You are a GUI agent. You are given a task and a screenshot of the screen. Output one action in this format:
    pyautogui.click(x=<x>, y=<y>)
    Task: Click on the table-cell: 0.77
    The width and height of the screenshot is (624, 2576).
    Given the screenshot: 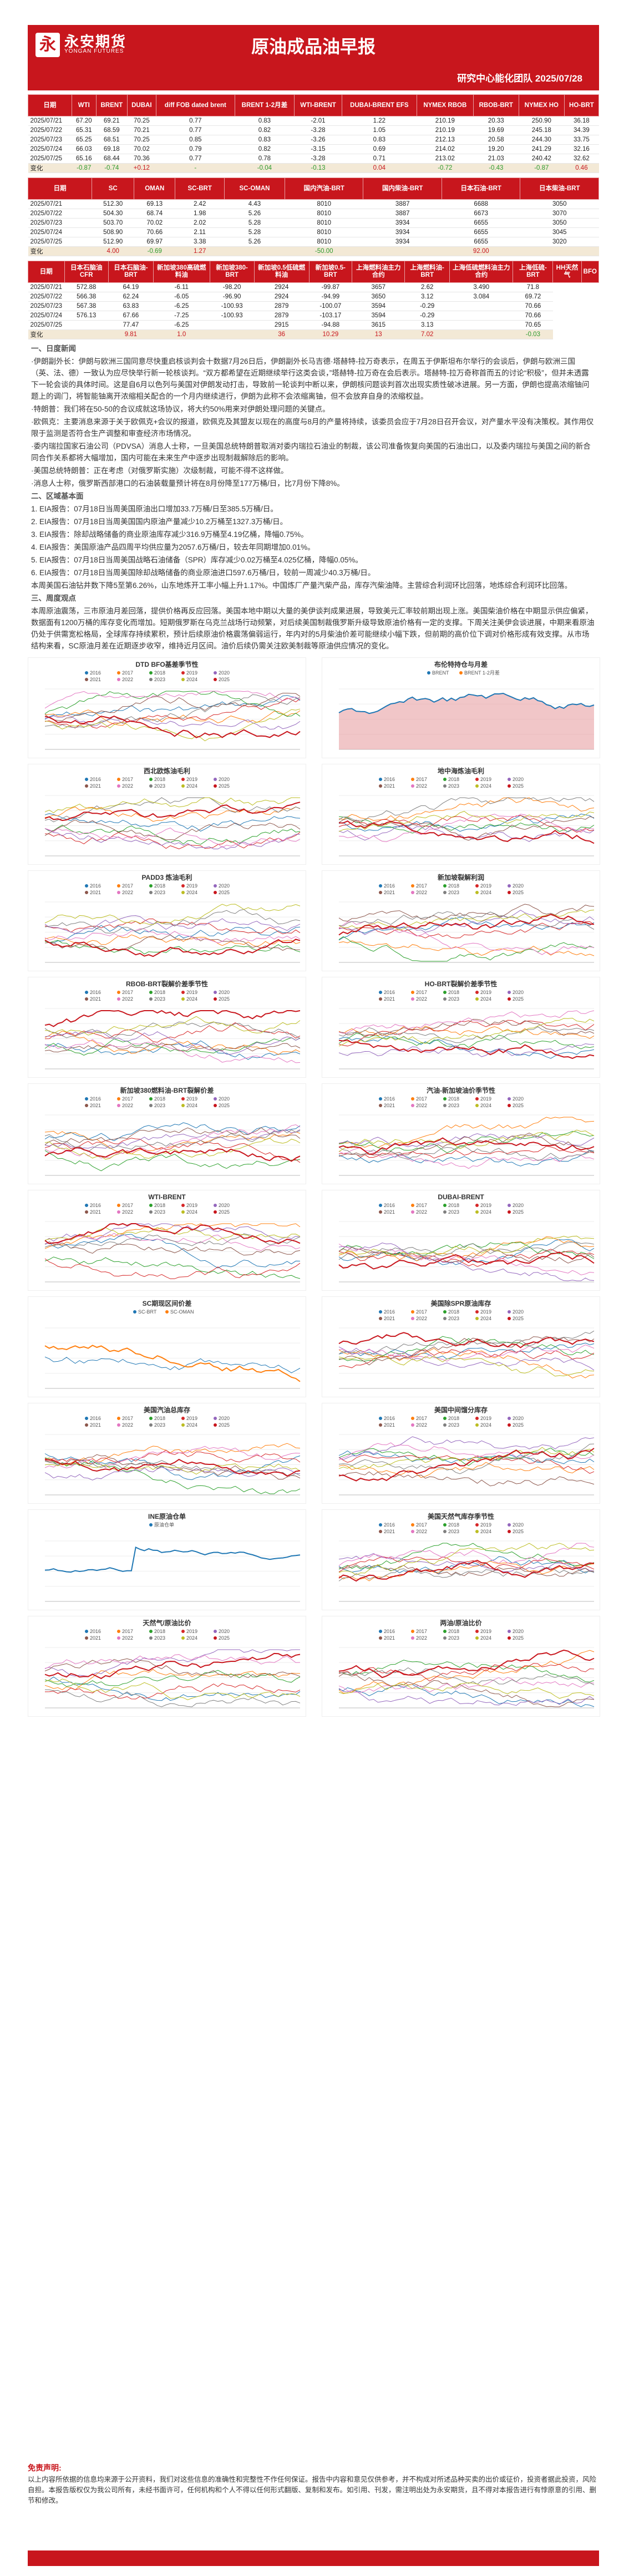 What is the action you would take?
    pyautogui.click(x=195, y=159)
    